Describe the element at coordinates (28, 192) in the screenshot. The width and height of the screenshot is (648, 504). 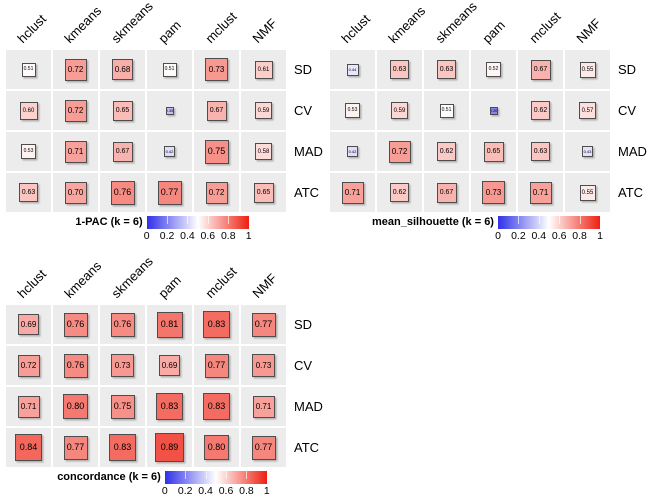
I see `cell-ATC-hclust: 0.63` at that location.